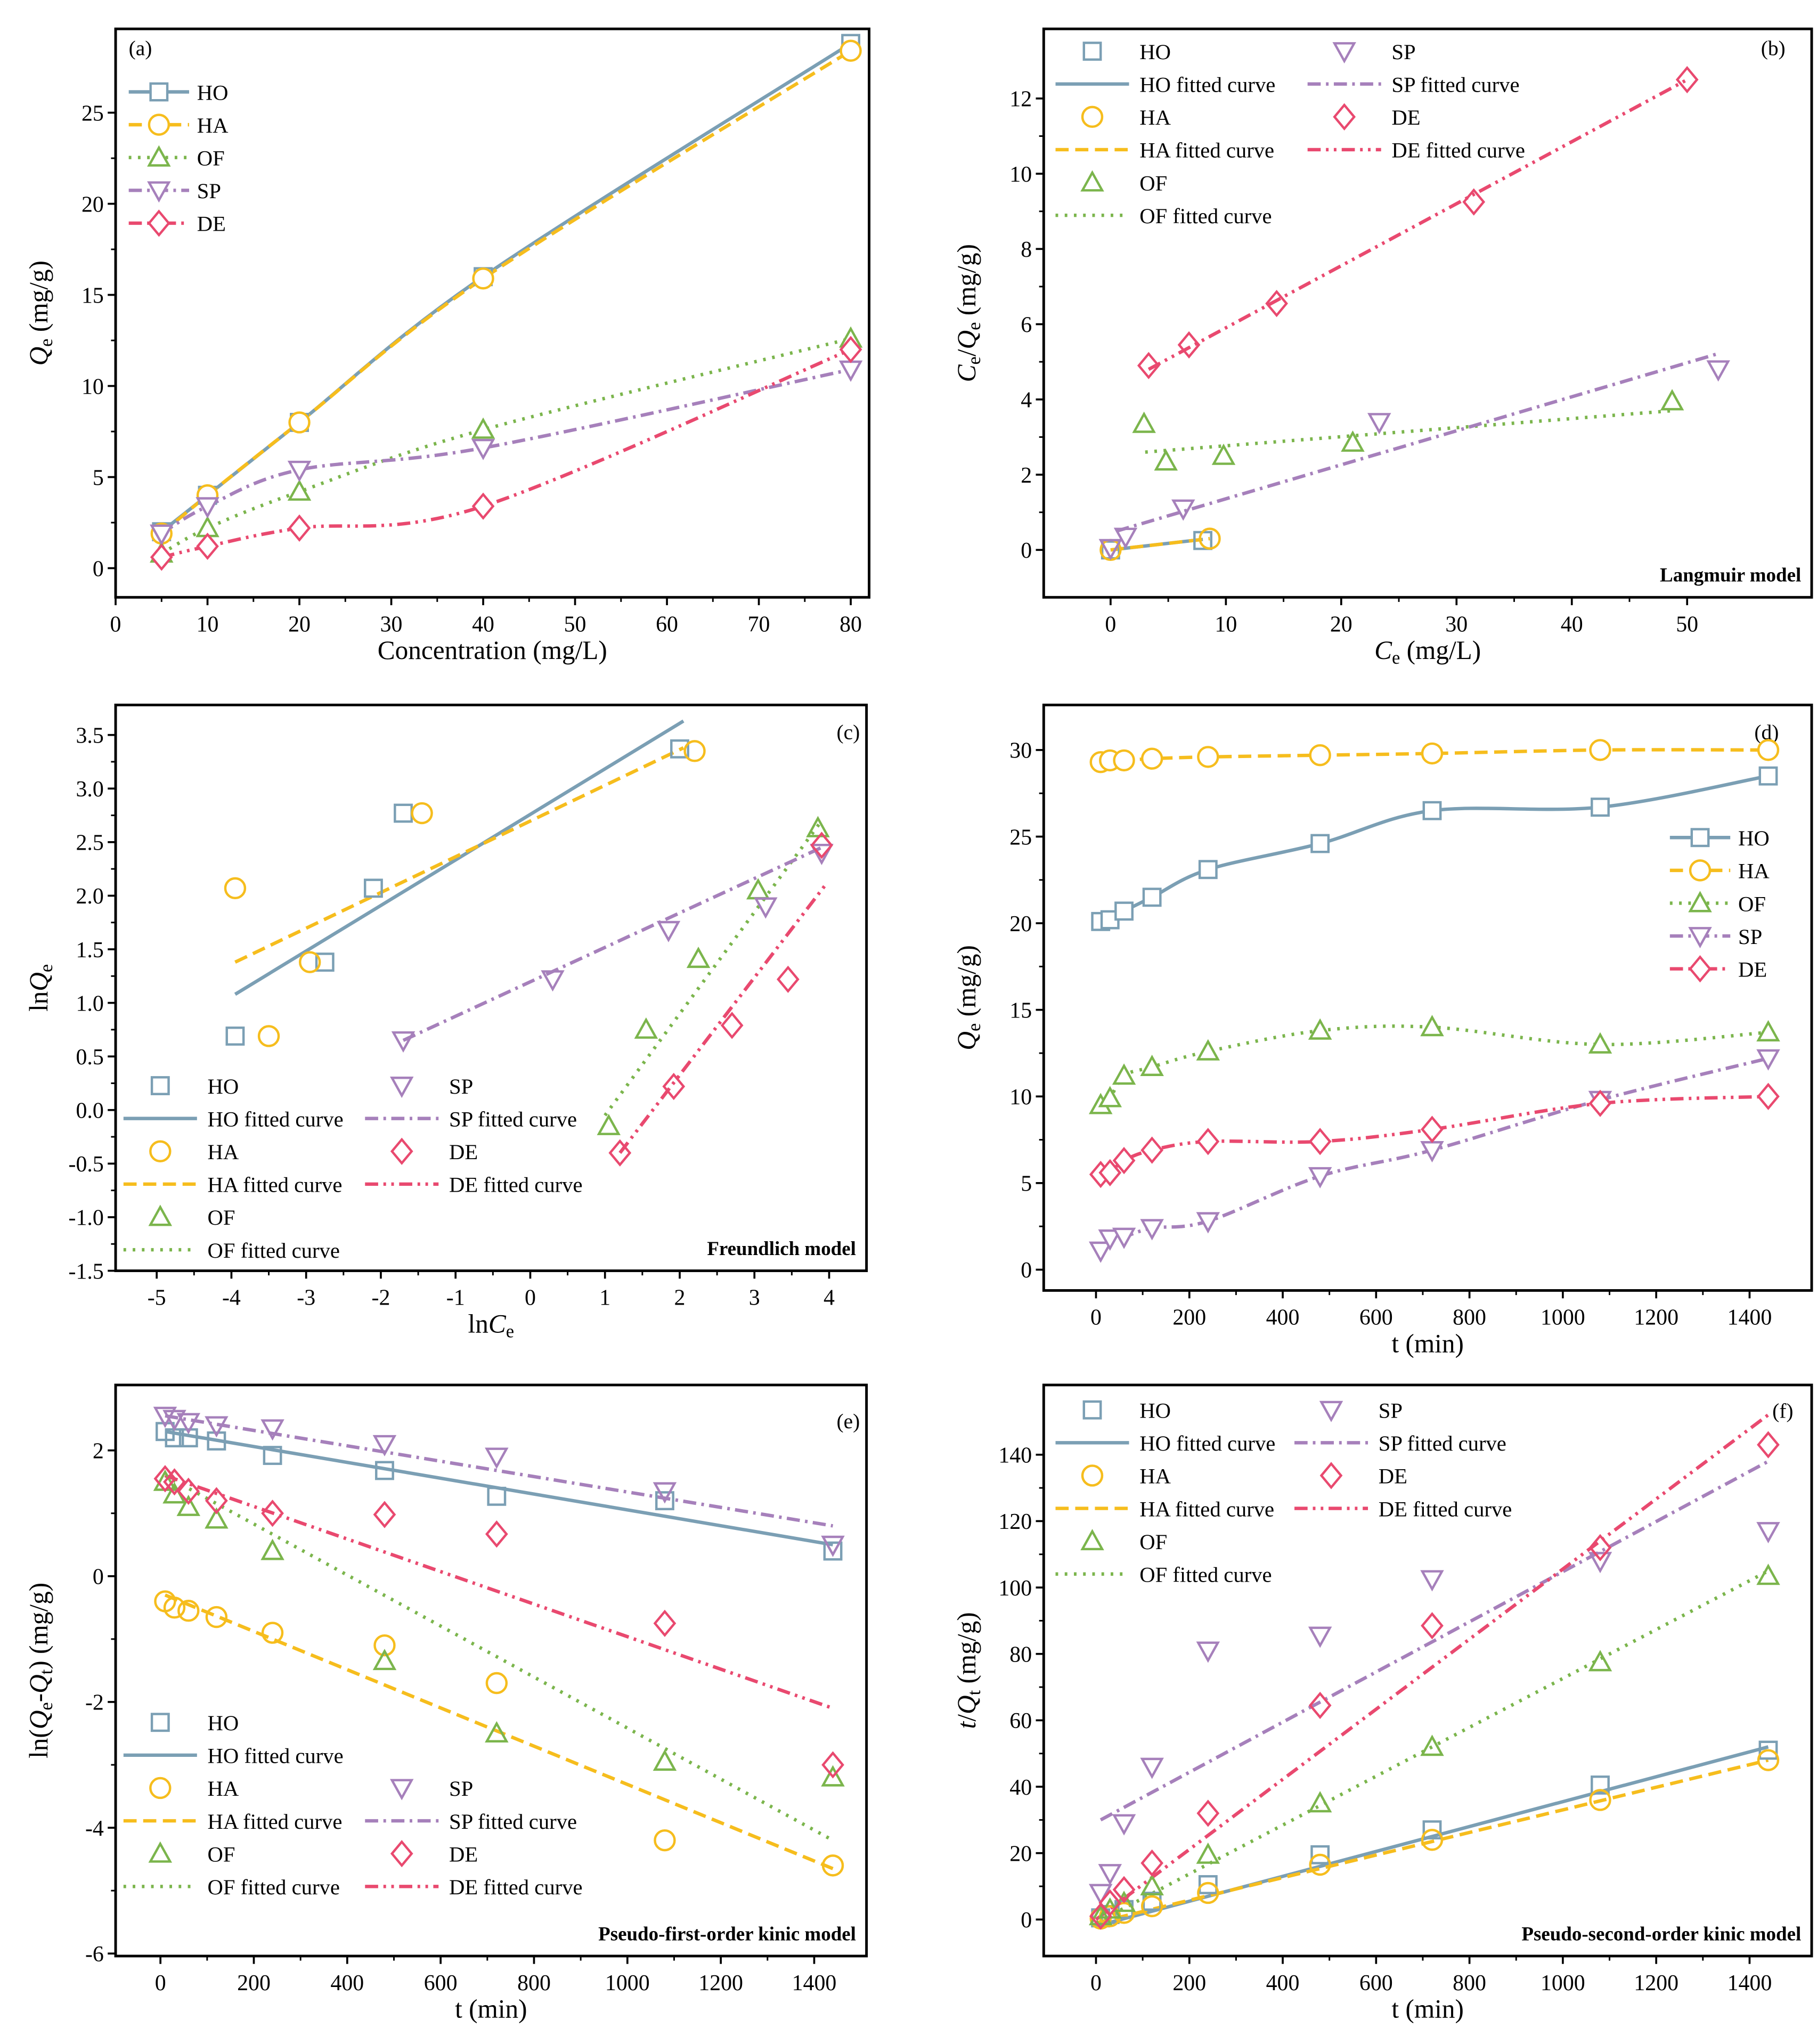 The height and width of the screenshot is (2044, 1817). I want to click on y-tick-label: 1.5, so click(90, 951).